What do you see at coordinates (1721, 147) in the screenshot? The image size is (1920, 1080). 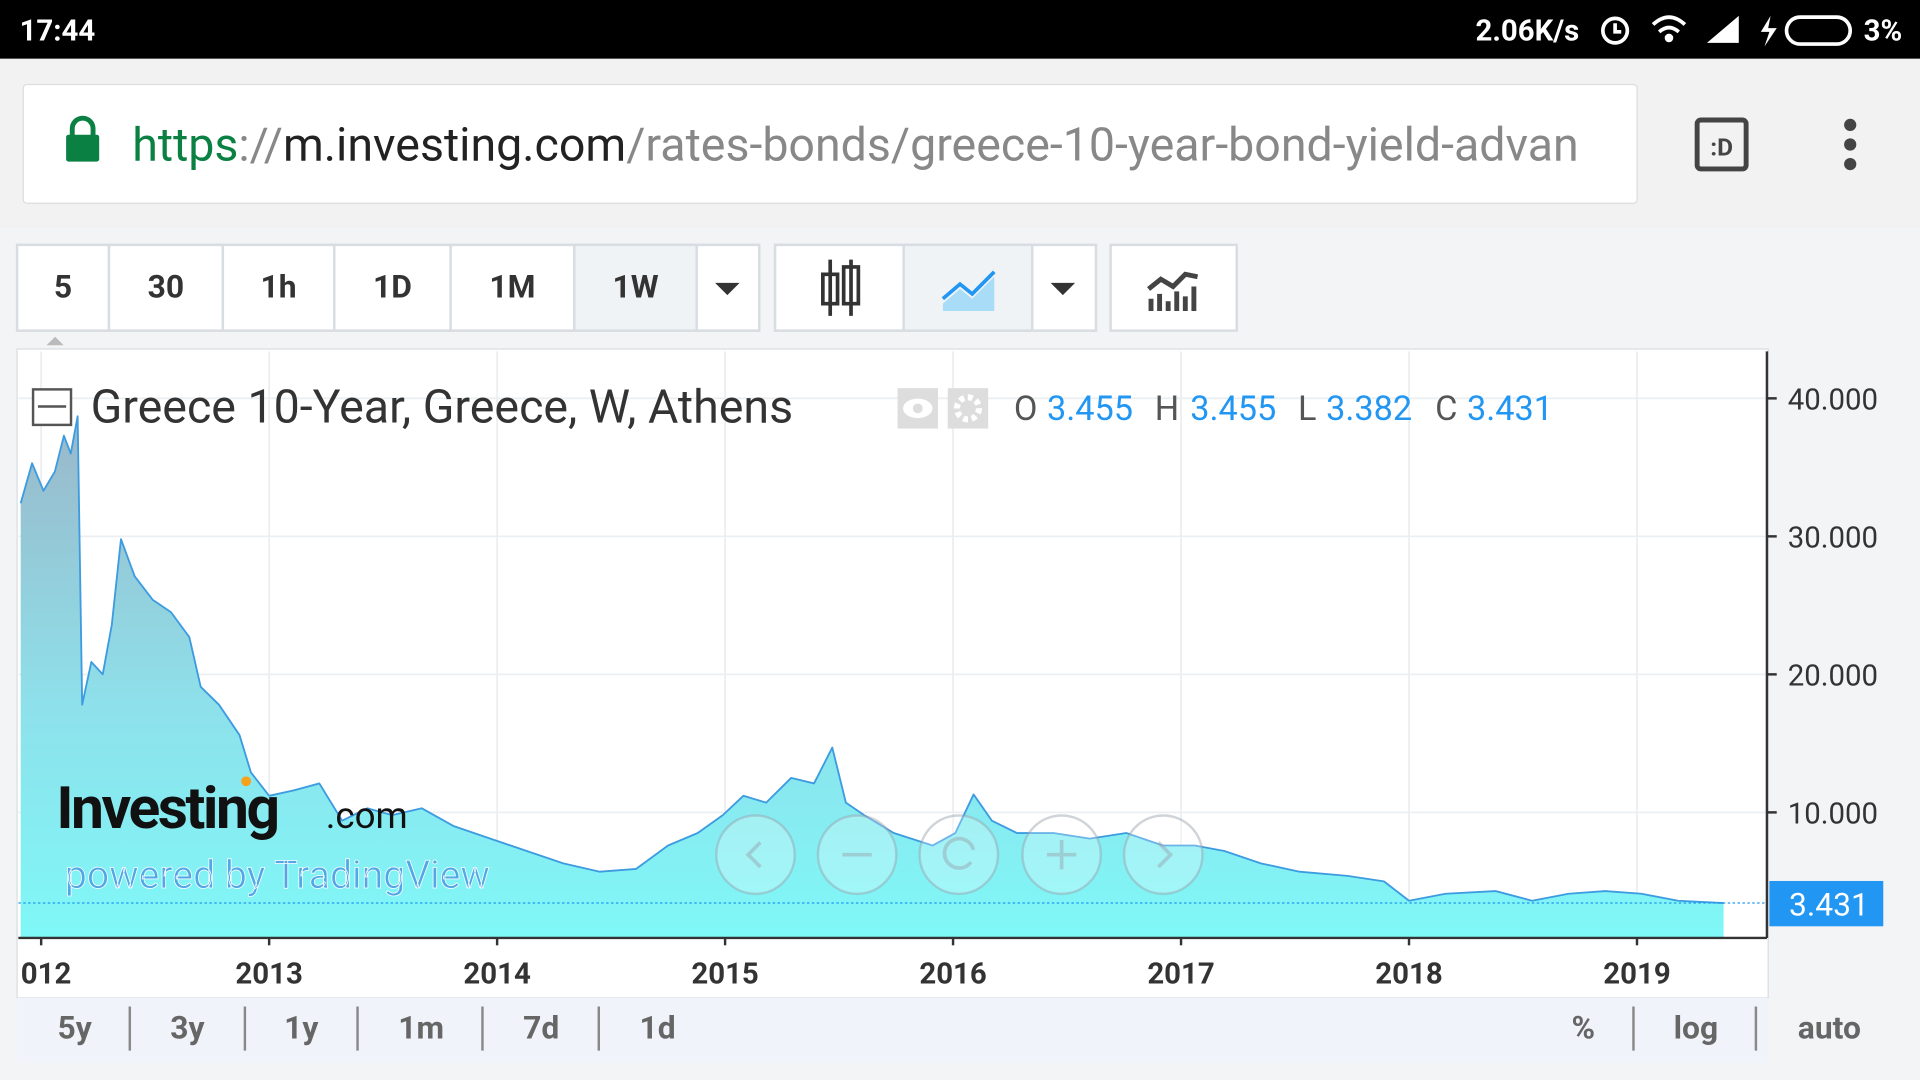 I see `tab-icon-label: :D` at bounding box center [1721, 147].